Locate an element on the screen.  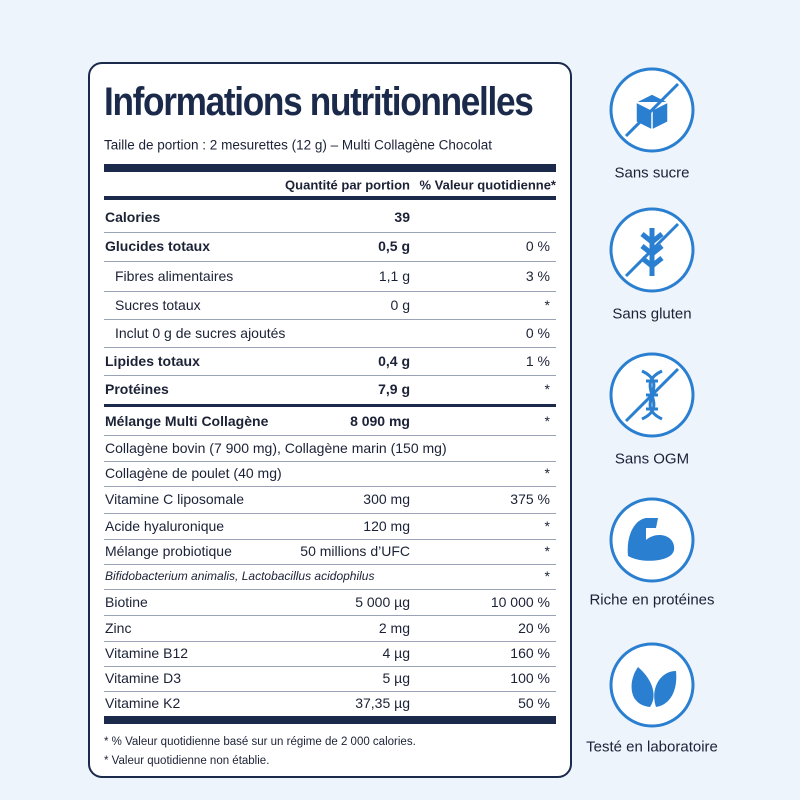
row-amount: 0 g is located at coordinates (400, 305).